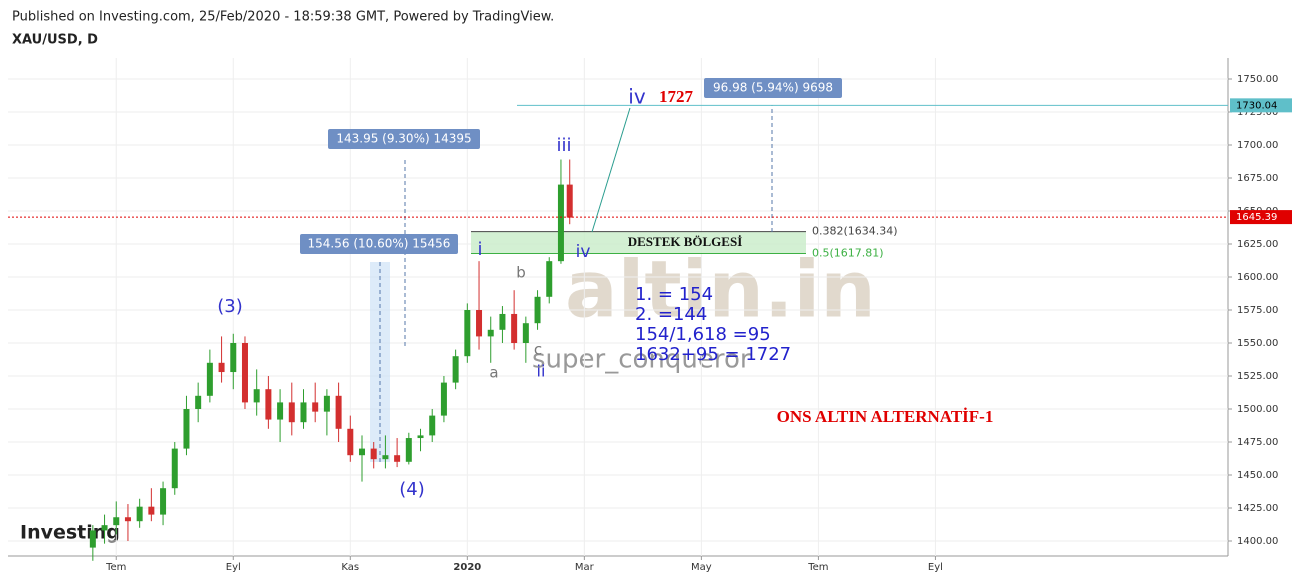  What do you see at coordinates (848, 252) in the screenshot?
I see `fib-label: 0.5(1617.81)` at bounding box center [848, 252].